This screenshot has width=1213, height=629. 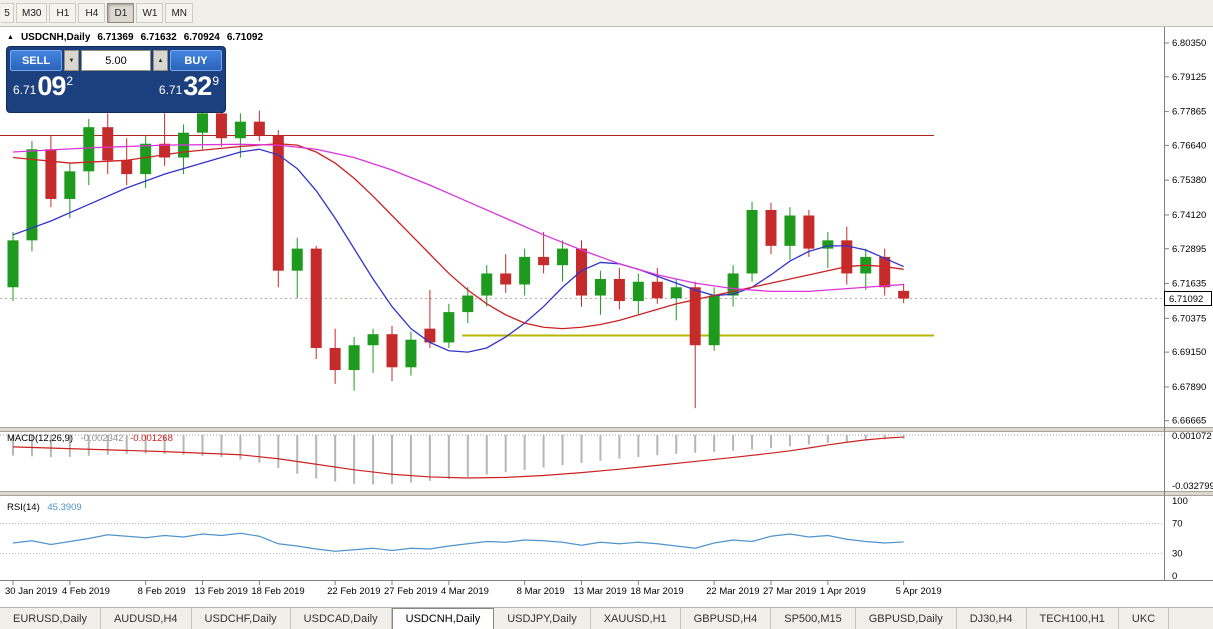 What do you see at coordinates (116, 60) in the screenshot?
I see `volume-input` at bounding box center [116, 60].